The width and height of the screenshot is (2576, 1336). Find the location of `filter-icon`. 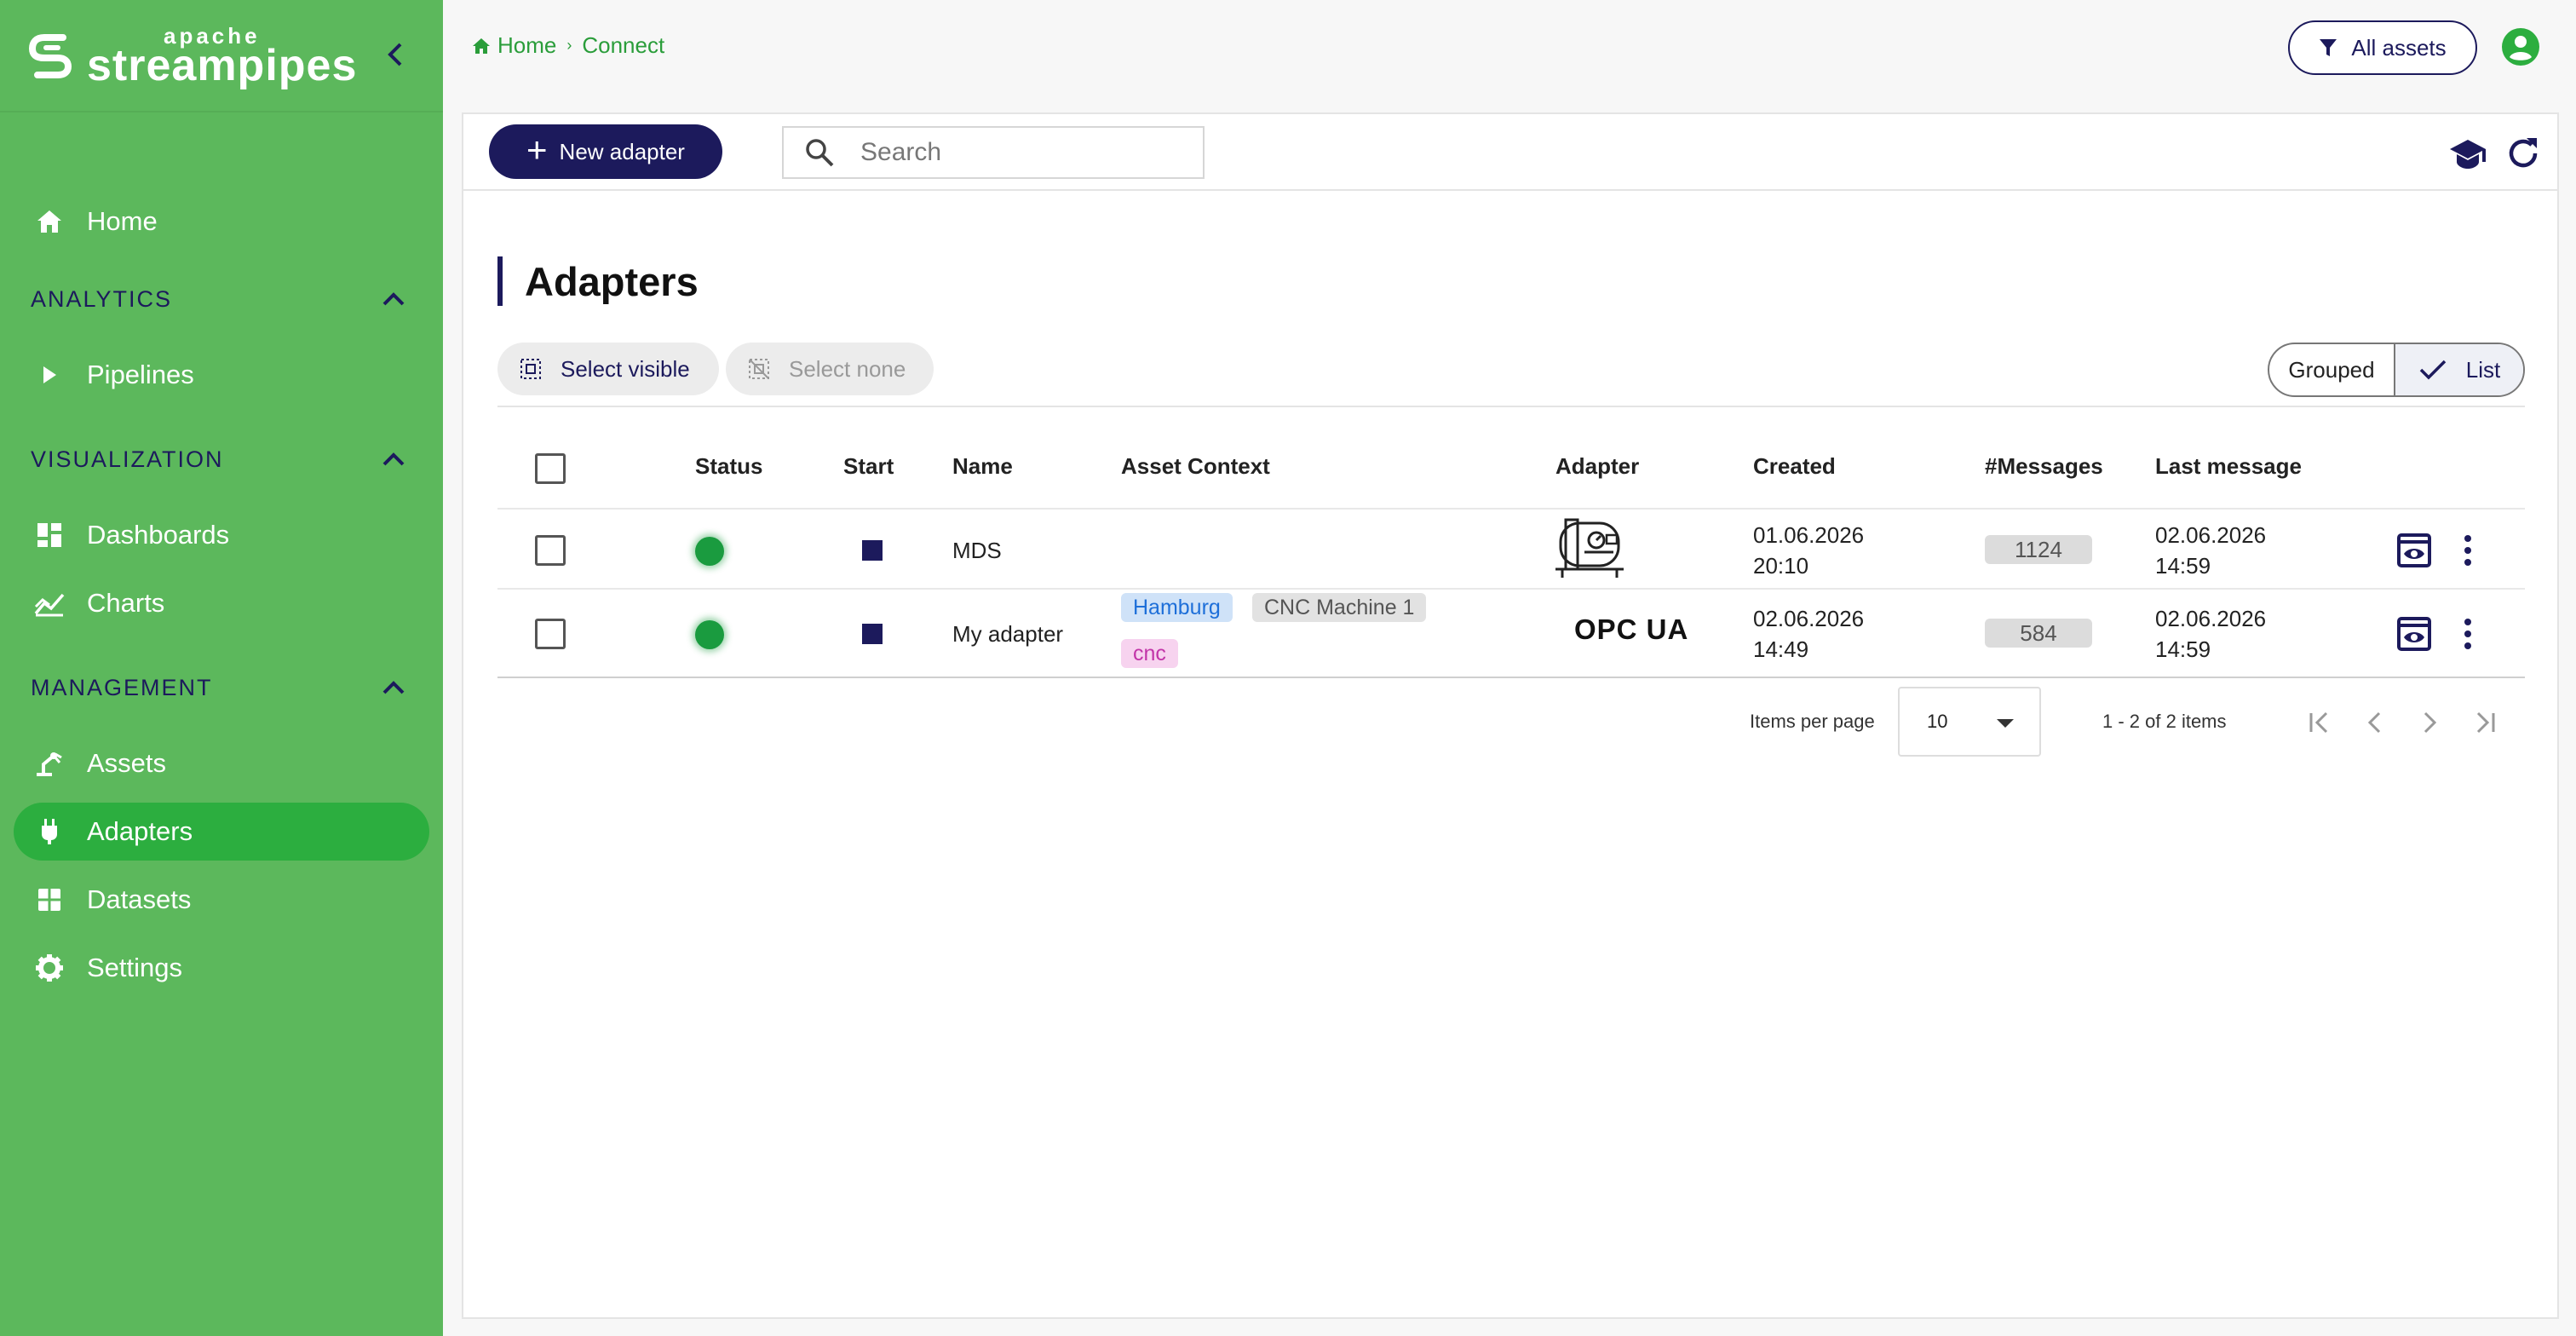

filter-icon is located at coordinates (2328, 47).